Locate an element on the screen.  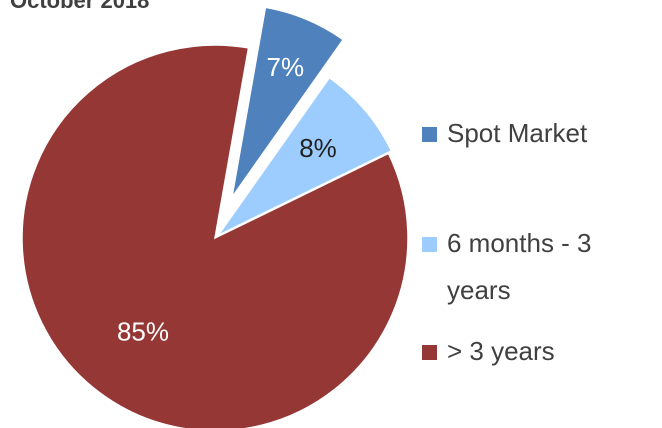
legend-item: Spot Market is located at coordinates (534, 133).